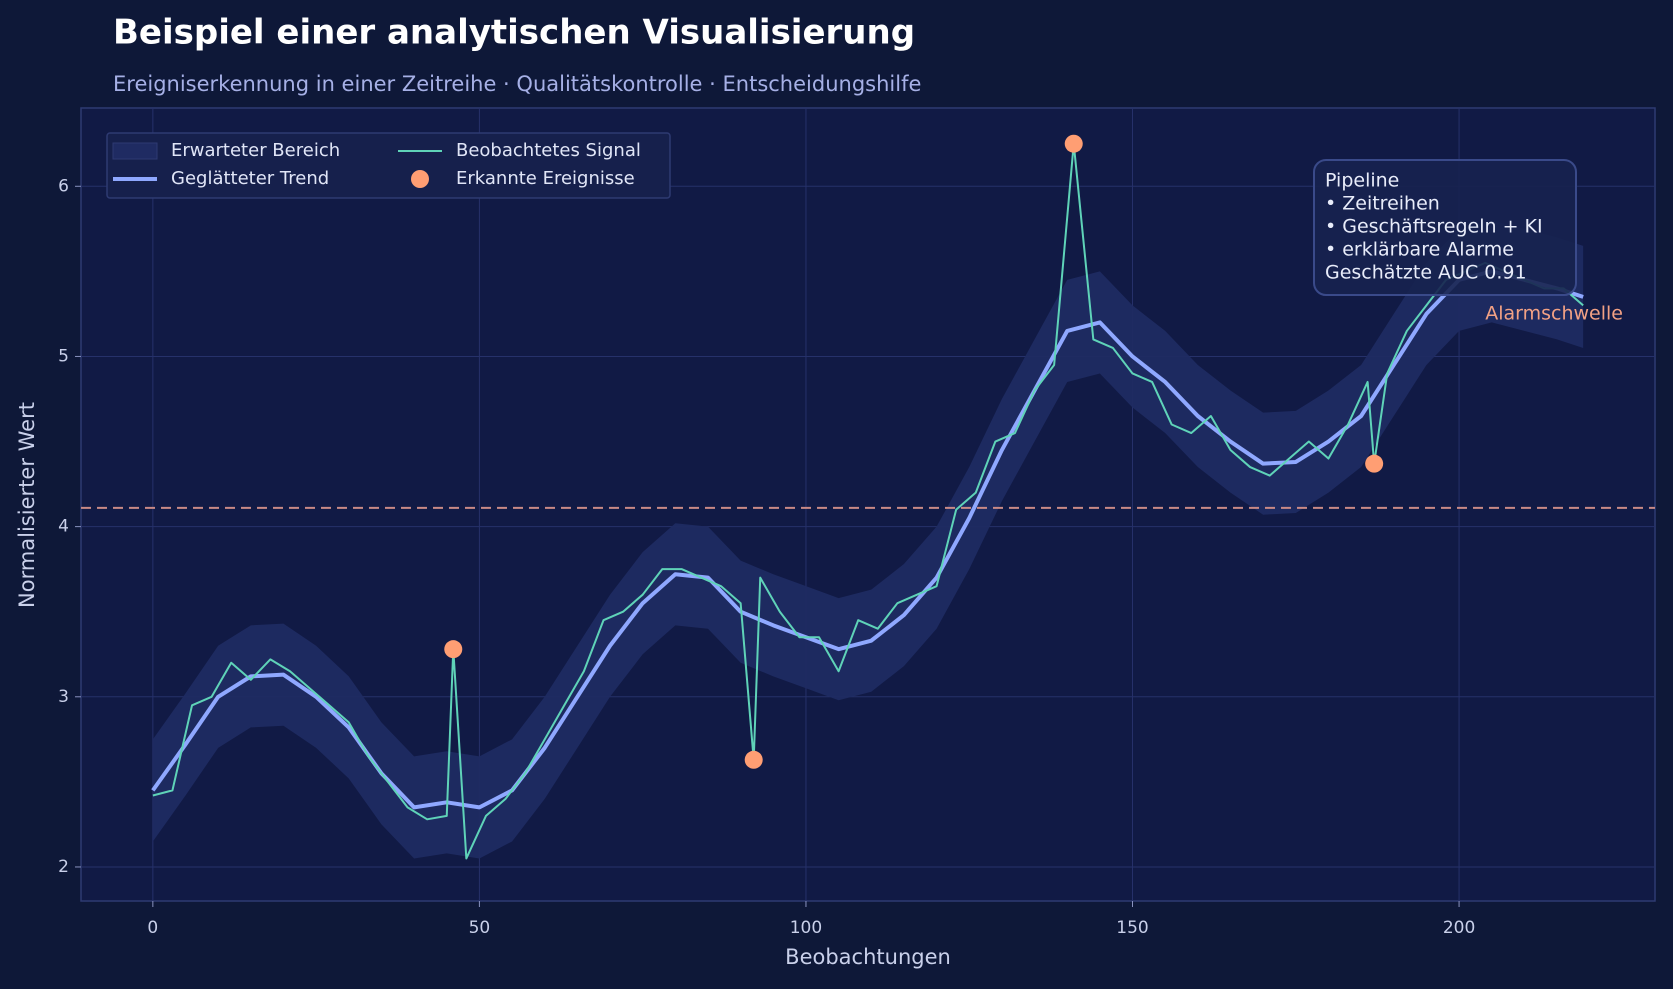 This screenshot has width=1673, height=989. I want to click on annotation-box, so click(1445, 227).